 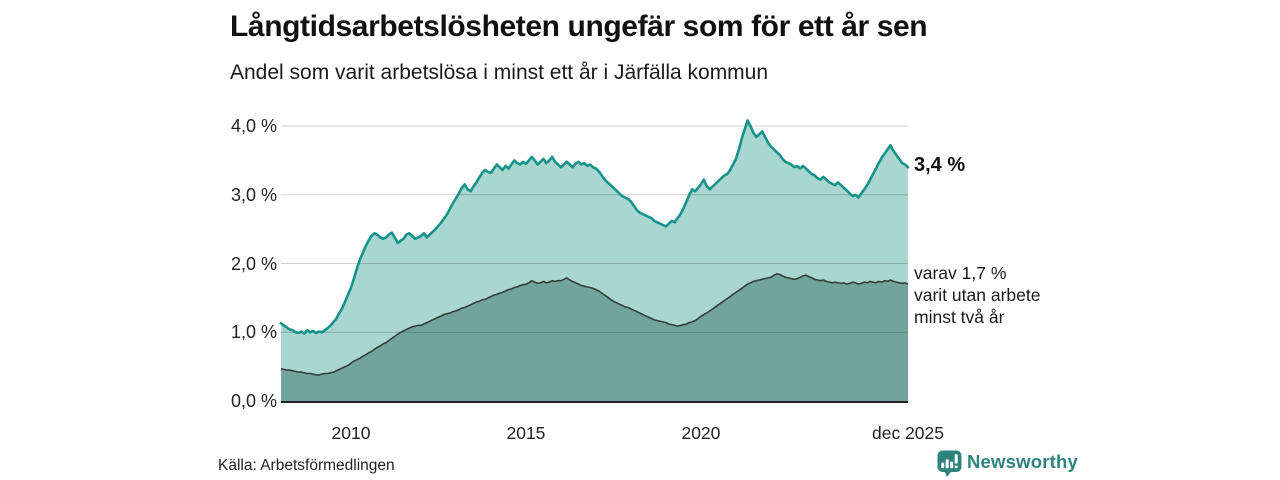 What do you see at coordinates (253, 126) in the screenshot?
I see `y-axis-tick-label: 4,0 %` at bounding box center [253, 126].